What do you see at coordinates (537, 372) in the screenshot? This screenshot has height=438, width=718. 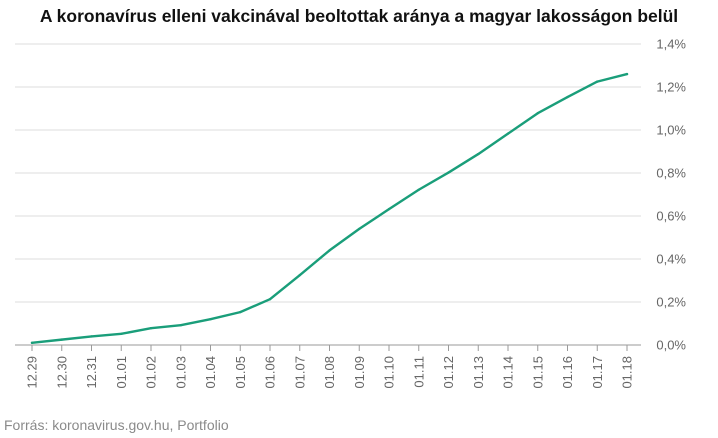 I see `x-tick-label: 01.15` at bounding box center [537, 372].